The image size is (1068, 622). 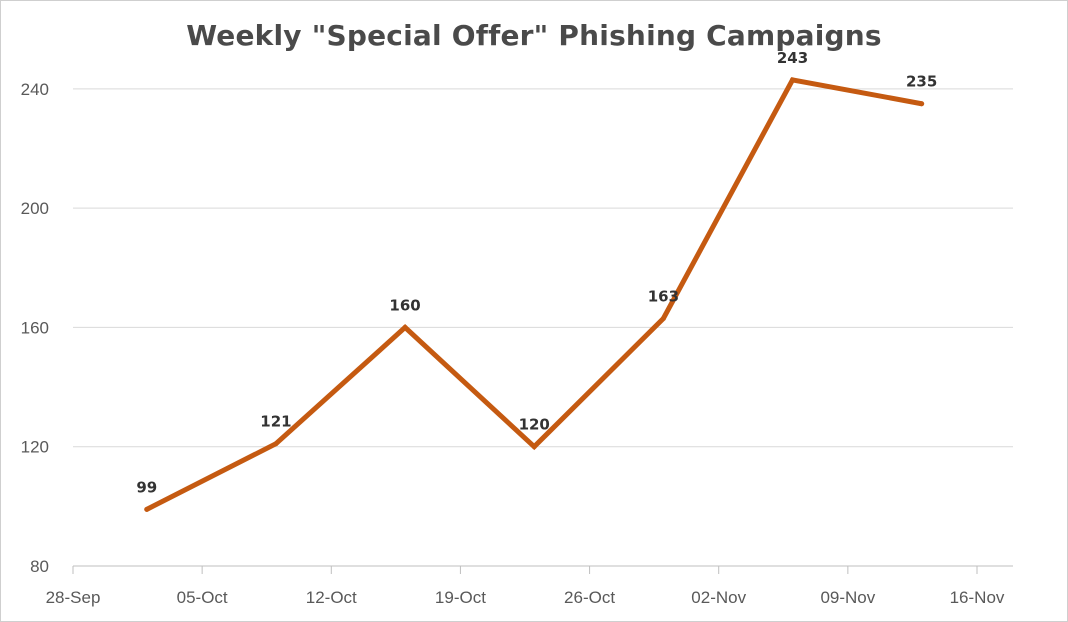 I want to click on x-tick-label-09-Nov: 09-Nov, so click(x=847, y=597).